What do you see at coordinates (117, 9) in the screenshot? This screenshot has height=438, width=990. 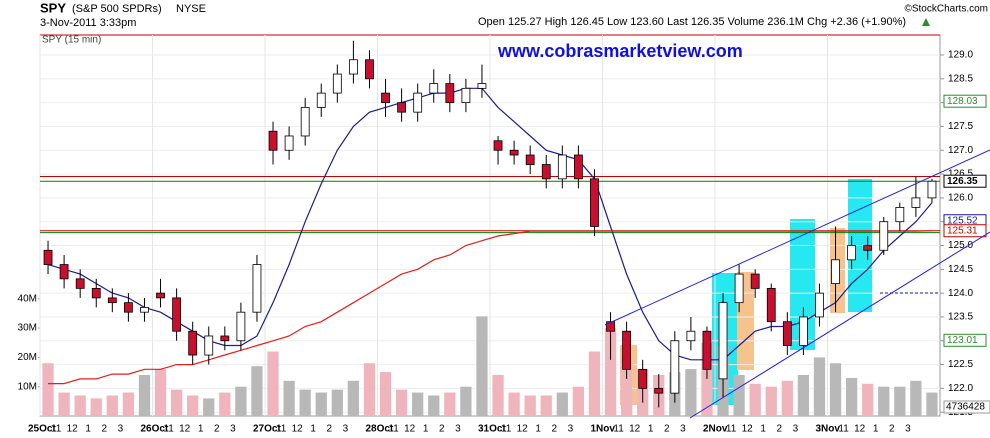 I see `symbol-name: (S&P 500 SPDRs)` at bounding box center [117, 9].